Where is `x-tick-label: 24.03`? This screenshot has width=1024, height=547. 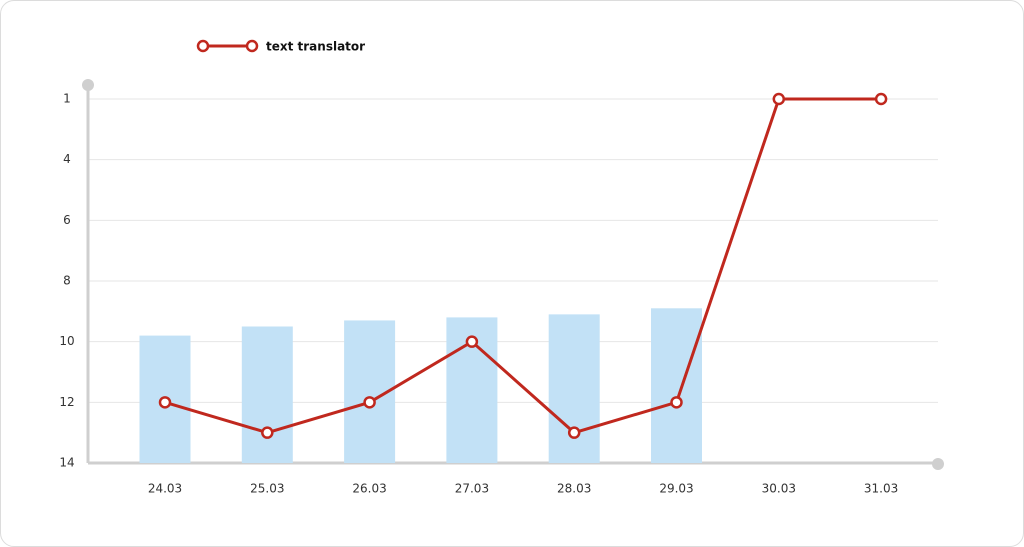
x-tick-label: 24.03 is located at coordinates (165, 489).